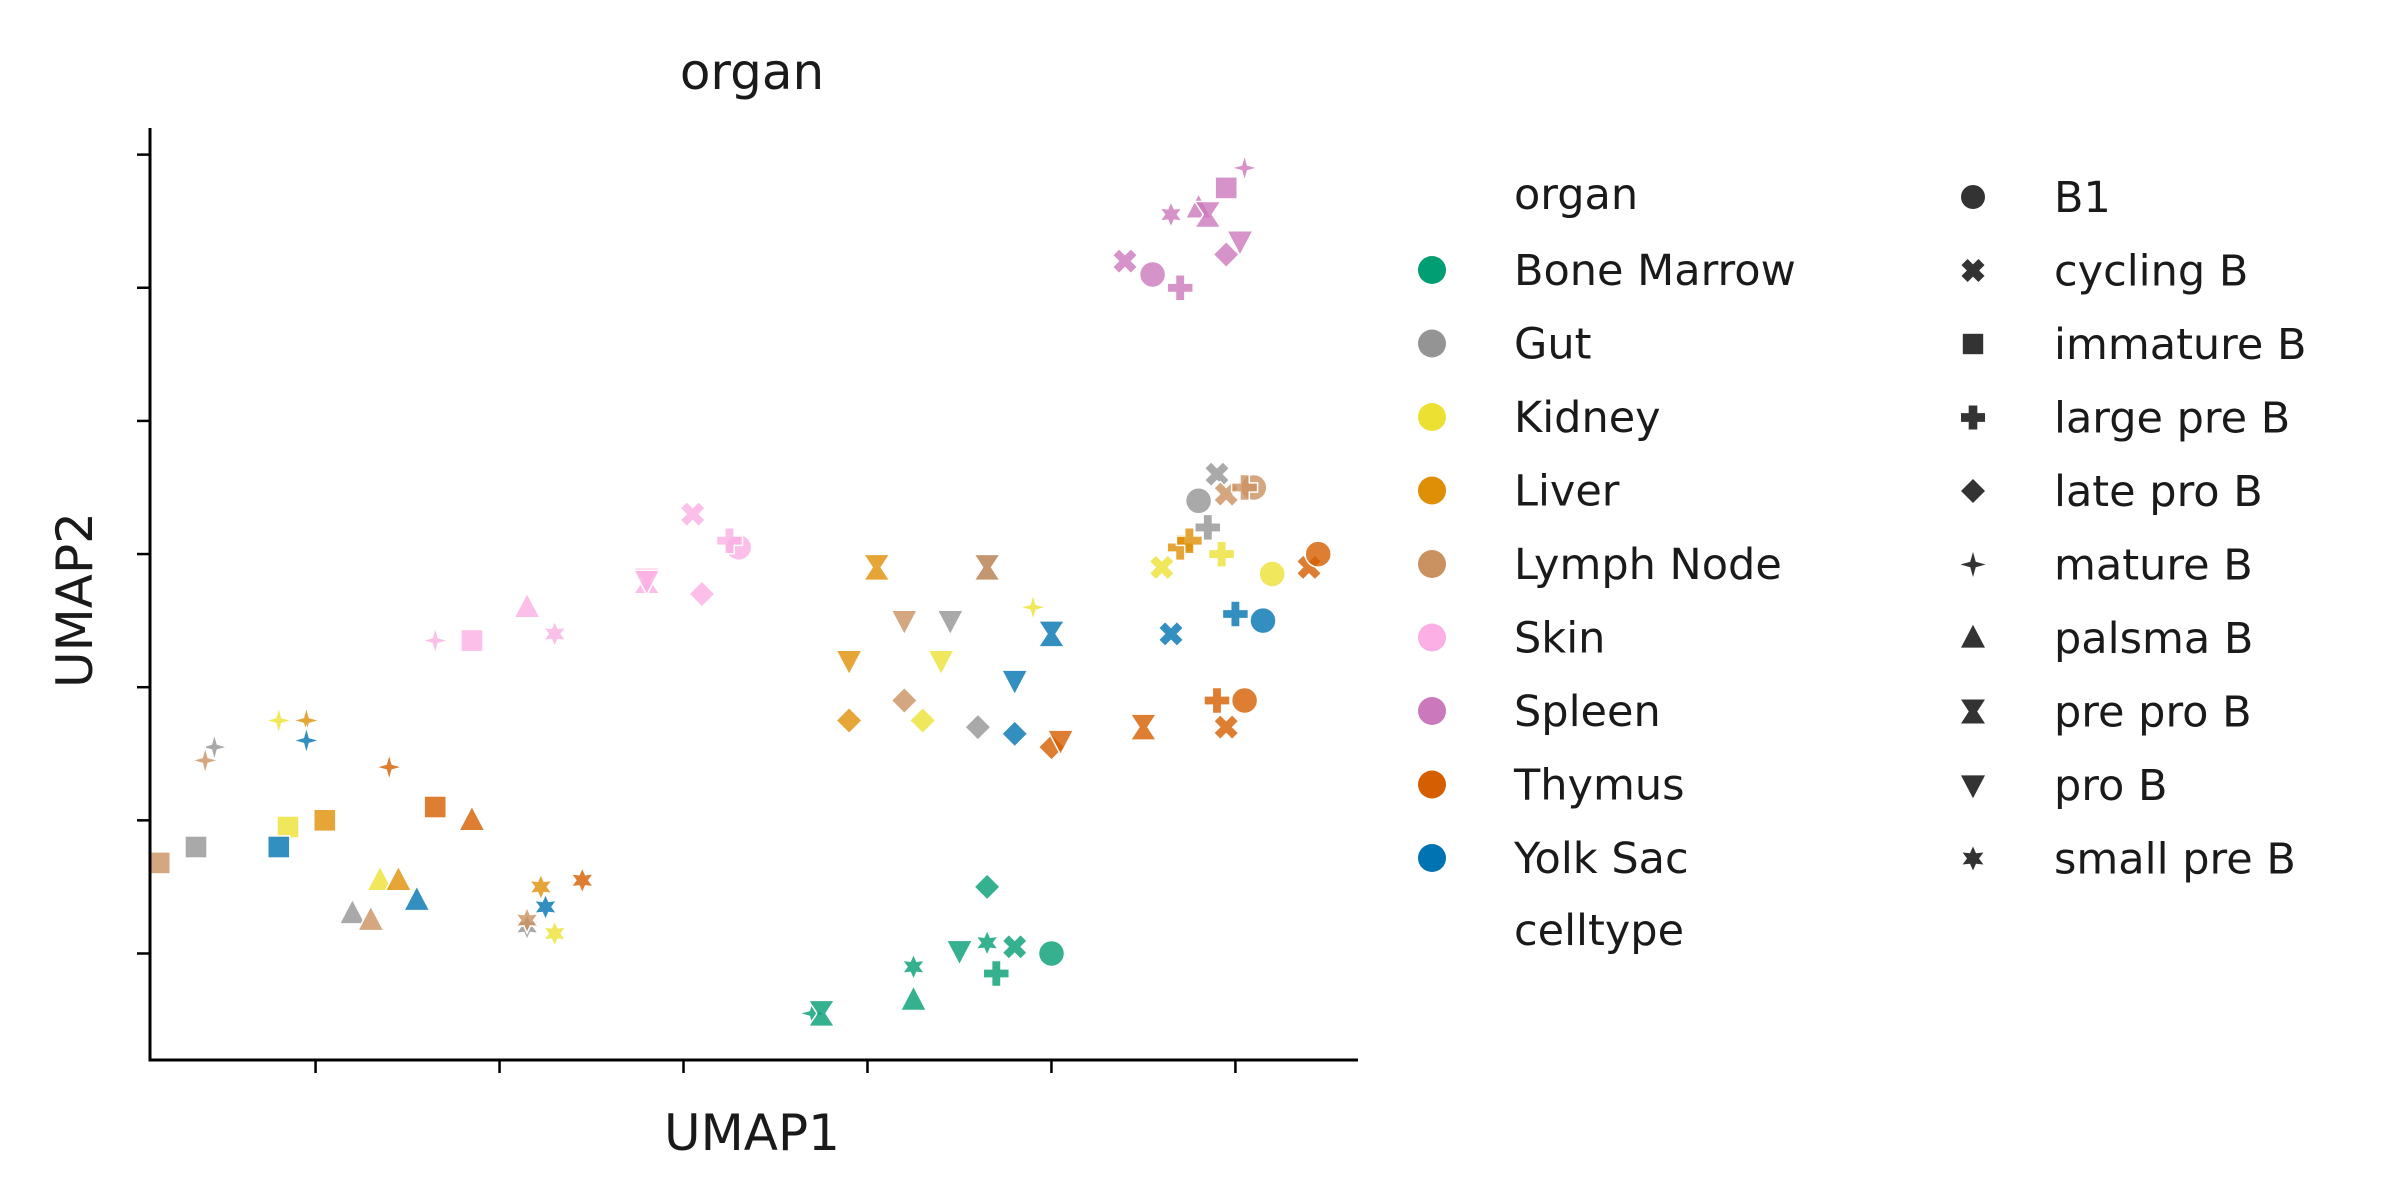 The height and width of the screenshot is (1200, 2400). I want to click on legend-label: pre pro B, so click(2153, 713).